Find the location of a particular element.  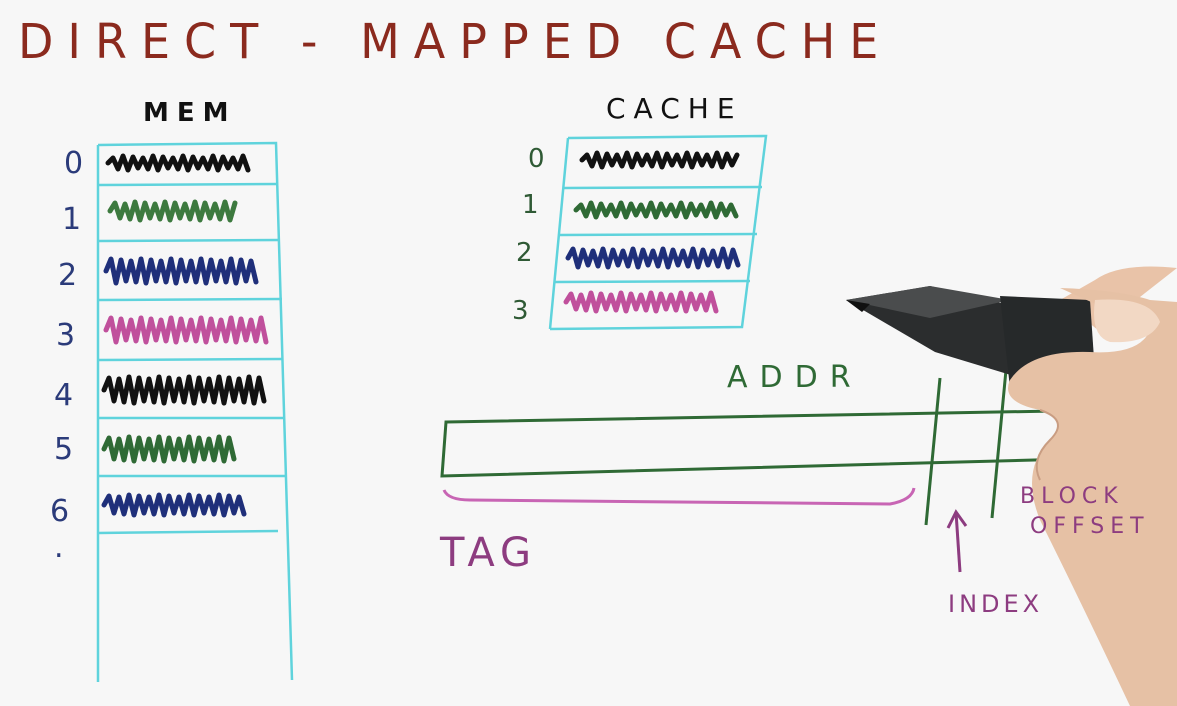

diagram-title: DIRECT - MAPPED CACHE is located at coordinates (455, 41).